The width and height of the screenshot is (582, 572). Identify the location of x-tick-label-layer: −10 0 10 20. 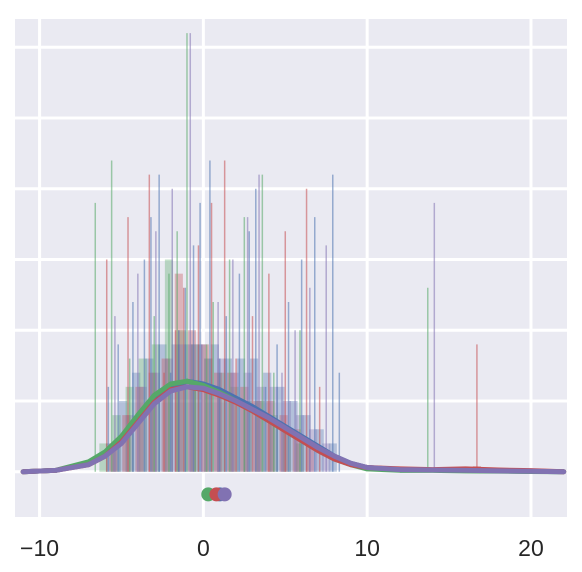
(282, 548).